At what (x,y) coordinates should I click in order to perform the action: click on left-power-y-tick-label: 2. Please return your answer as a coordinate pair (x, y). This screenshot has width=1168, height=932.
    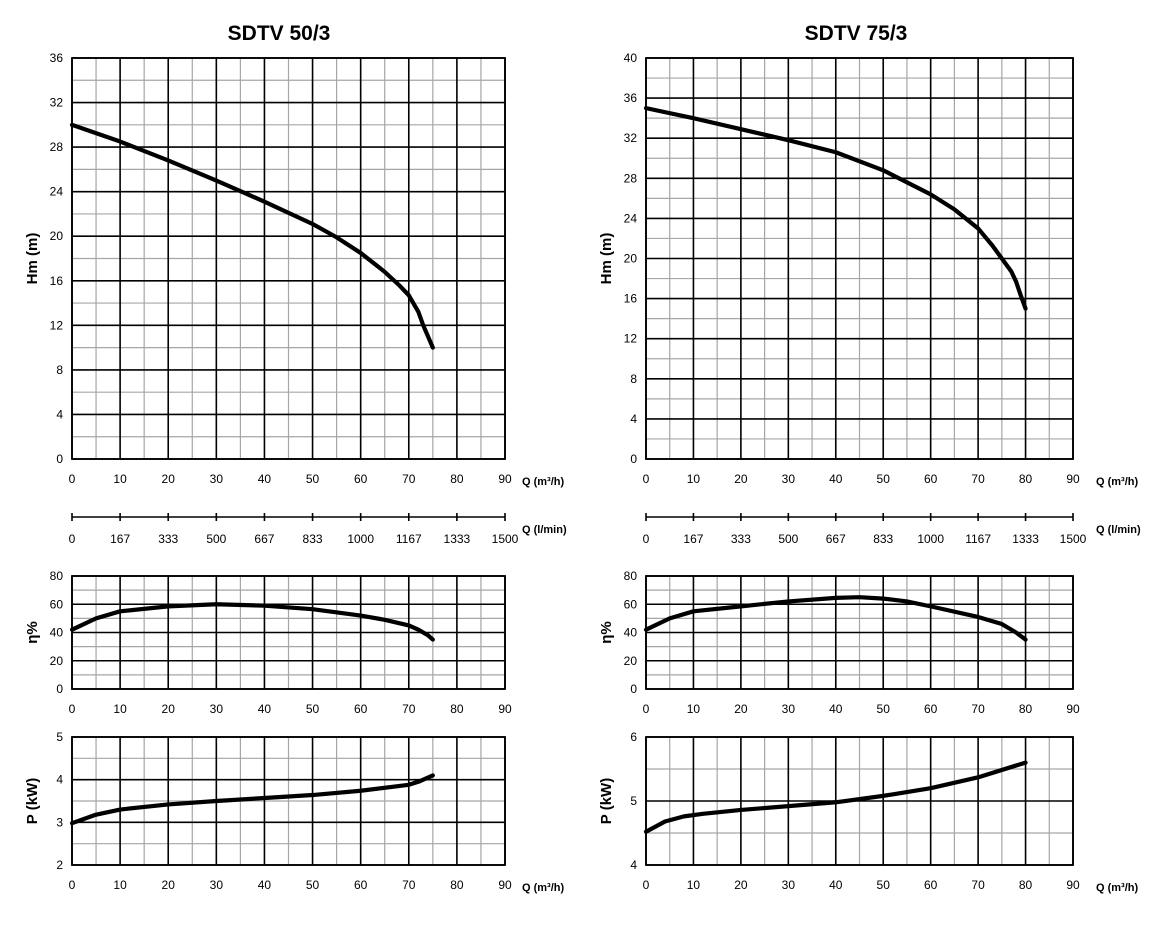
    Looking at the image, I should click on (59, 865).